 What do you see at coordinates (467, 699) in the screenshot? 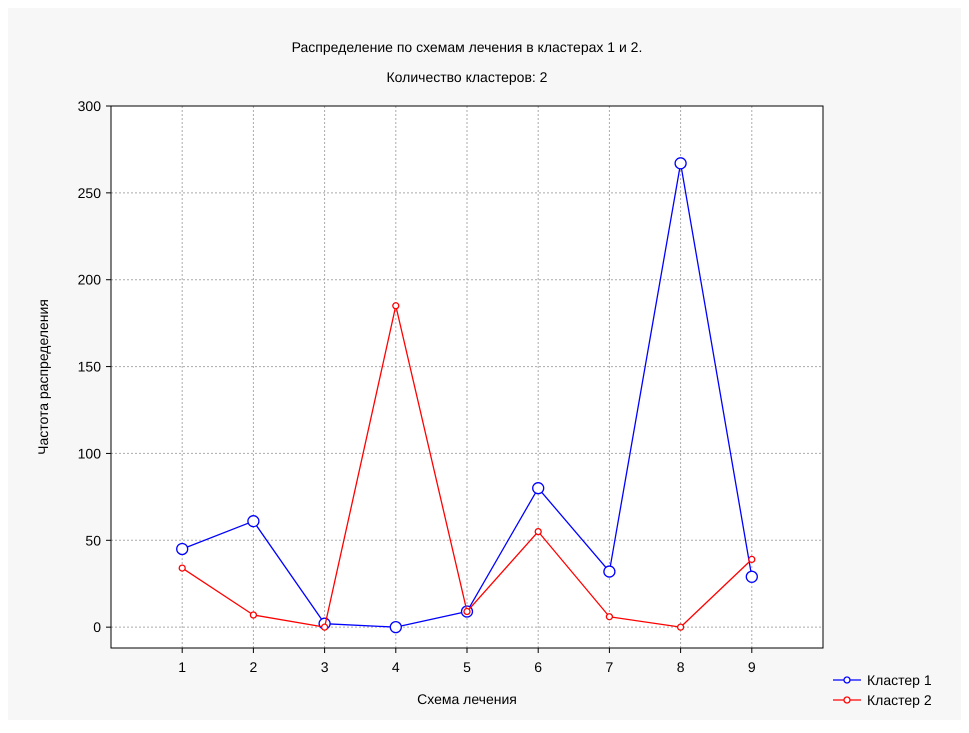
I see `x-axis-title: Схема лечения` at bounding box center [467, 699].